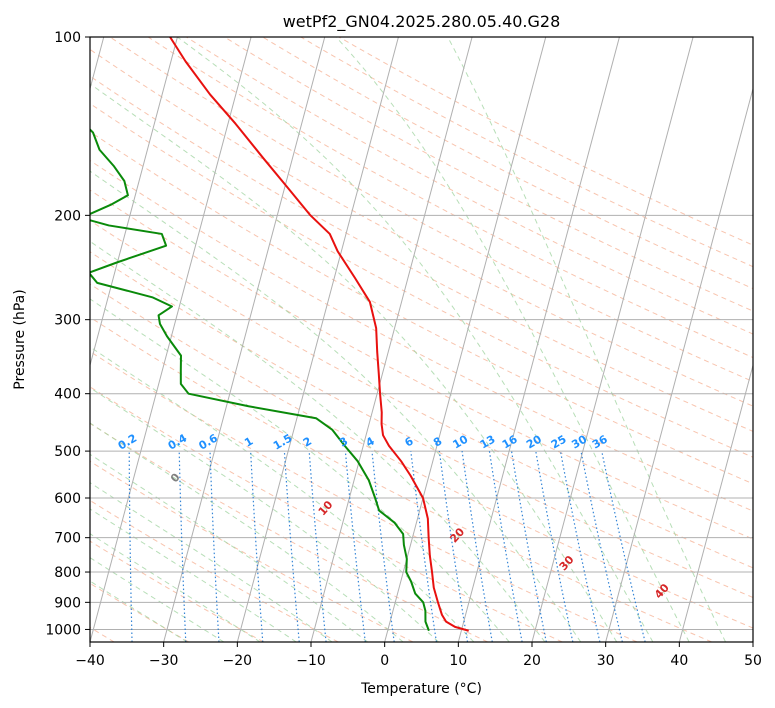 The width and height of the screenshot is (775, 708). Describe the element at coordinates (63, 630) in the screenshot. I see `y-tick-label: 1000` at that location.